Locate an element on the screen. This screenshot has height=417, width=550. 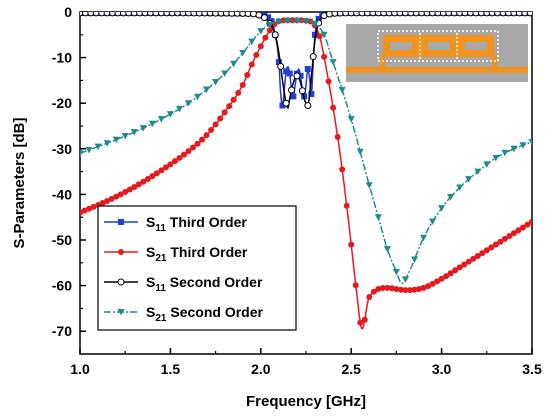
x-tick-label: 1.5 is located at coordinates (171, 369).